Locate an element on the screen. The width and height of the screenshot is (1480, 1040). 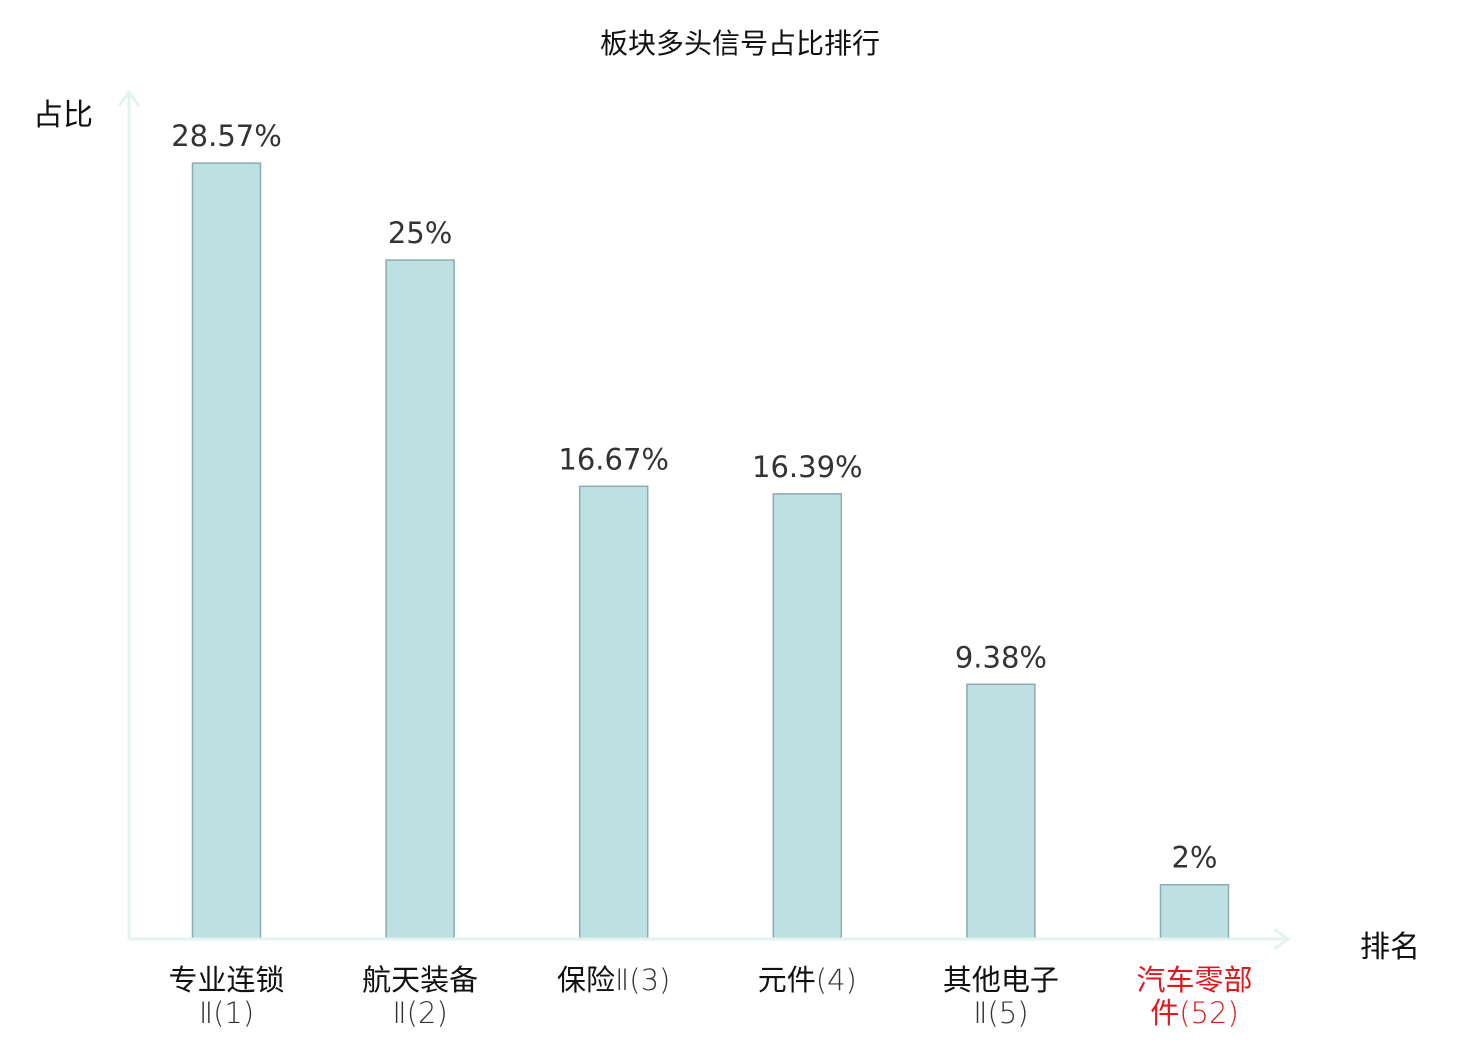
category-rank: Ⅱ(2) is located at coordinates (420, 1013).